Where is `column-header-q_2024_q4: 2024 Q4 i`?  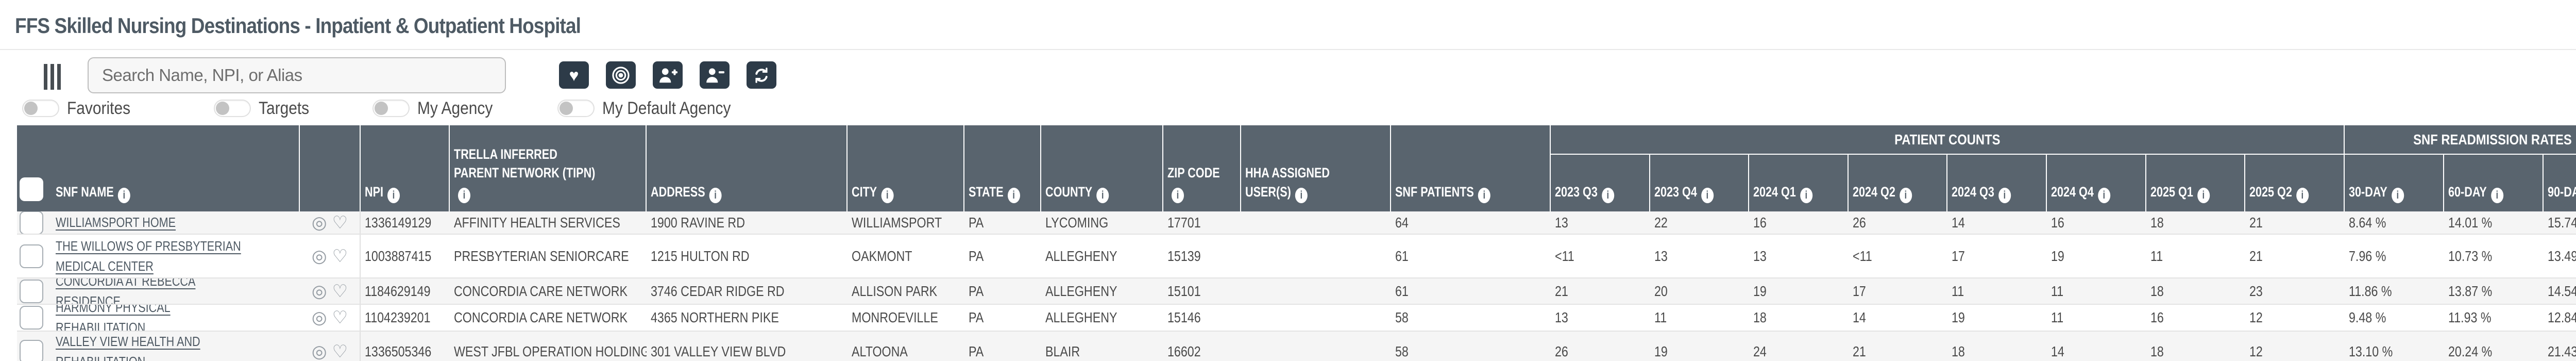 column-header-q_2024_q4: 2024 Q4 i is located at coordinates (2096, 183).